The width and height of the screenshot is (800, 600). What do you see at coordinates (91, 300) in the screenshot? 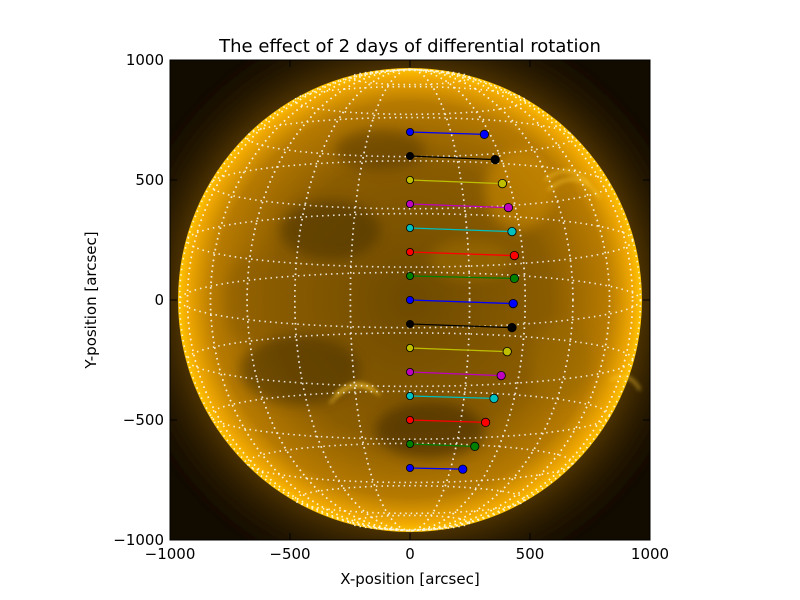
I see `y-axis-label: Y-position [arcsec]` at bounding box center [91, 300].